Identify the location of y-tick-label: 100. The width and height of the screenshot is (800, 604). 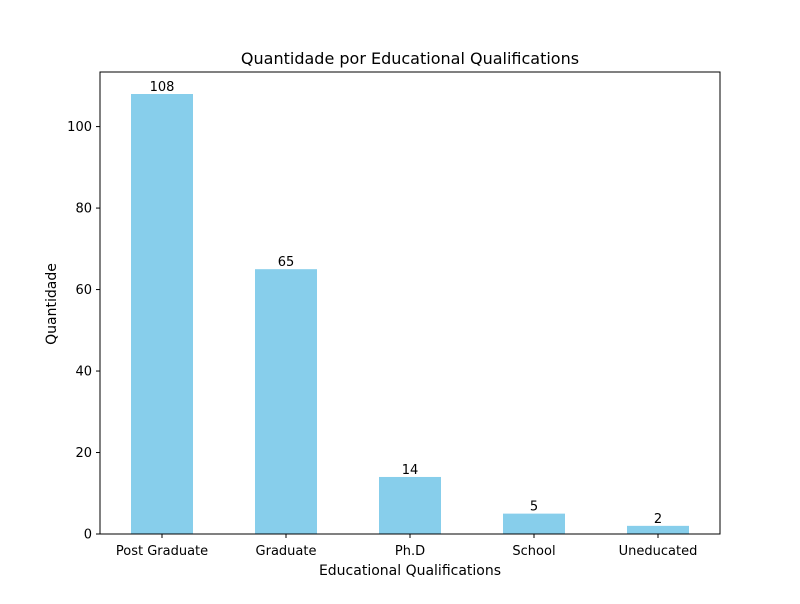
(79, 127).